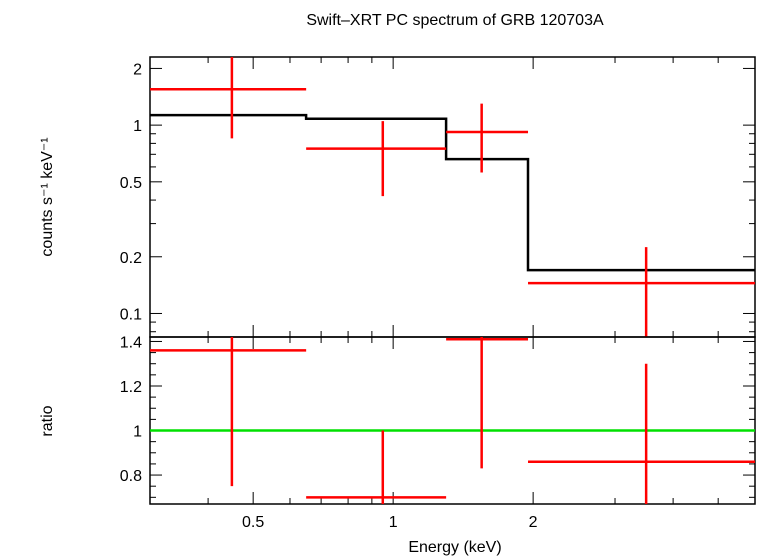 The height and width of the screenshot is (556, 758). What do you see at coordinates (131, 342) in the screenshot?
I see `y-tick-label: 1.4` at bounding box center [131, 342].